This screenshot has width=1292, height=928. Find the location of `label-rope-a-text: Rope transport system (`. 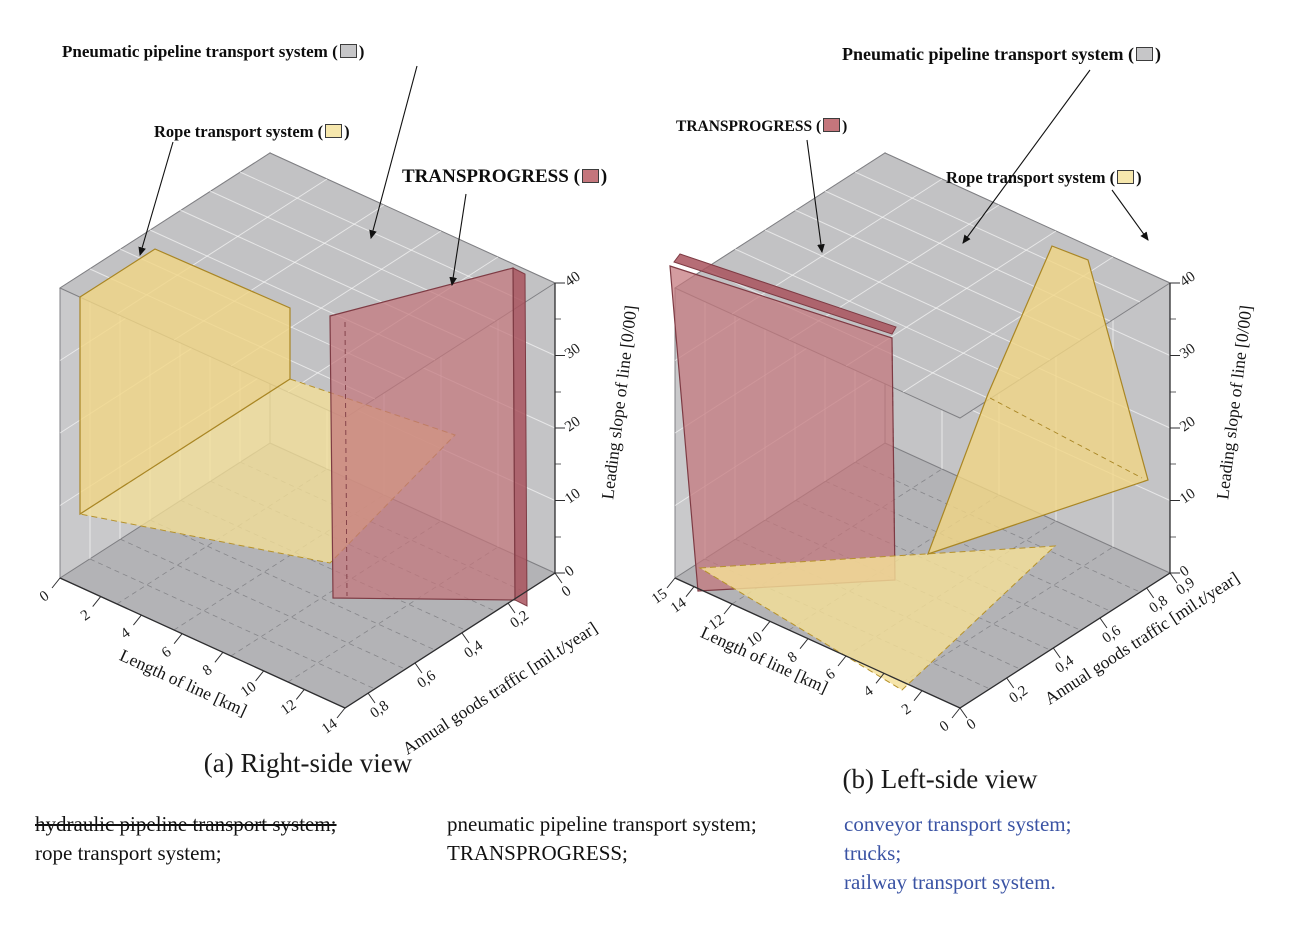

label-rope-a-text: Rope transport system ( is located at coordinates (239, 131).